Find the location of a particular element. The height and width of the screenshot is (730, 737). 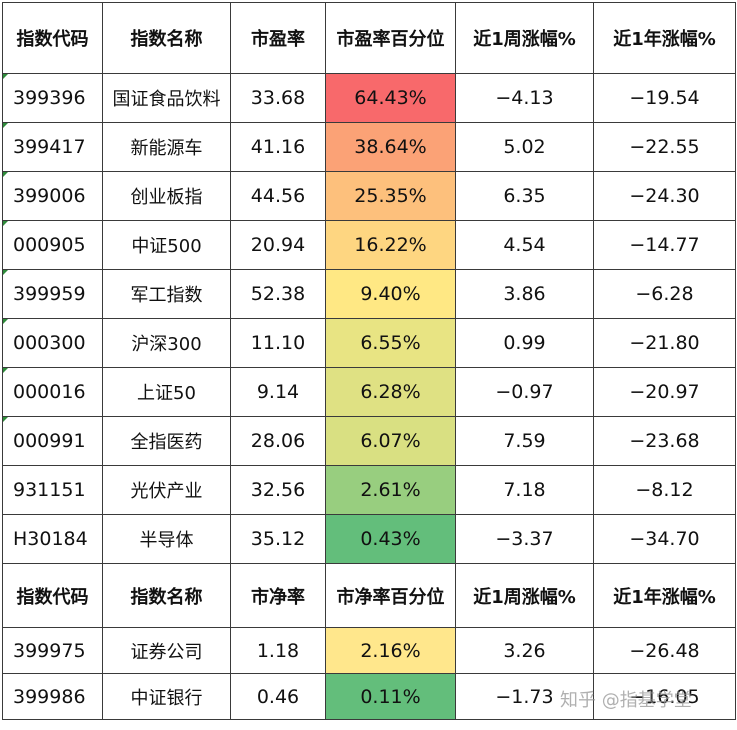

year-change: −16.05 is located at coordinates (664, 696).